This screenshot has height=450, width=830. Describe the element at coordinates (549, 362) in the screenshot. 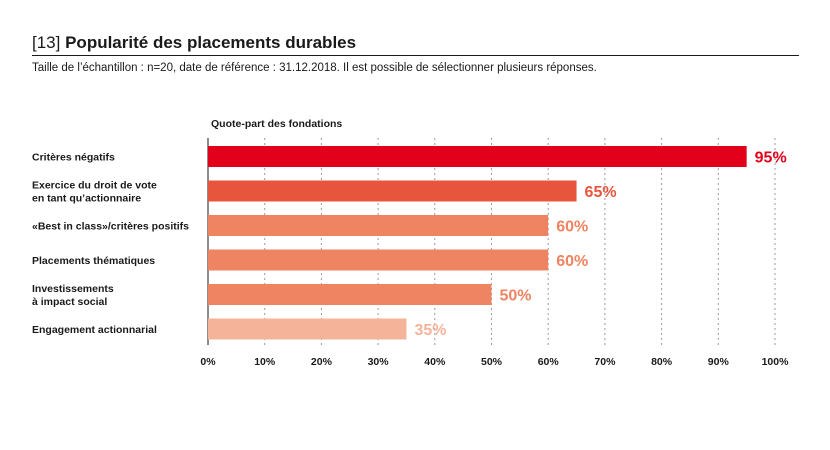

I see `x-tick-label: 60%` at that location.